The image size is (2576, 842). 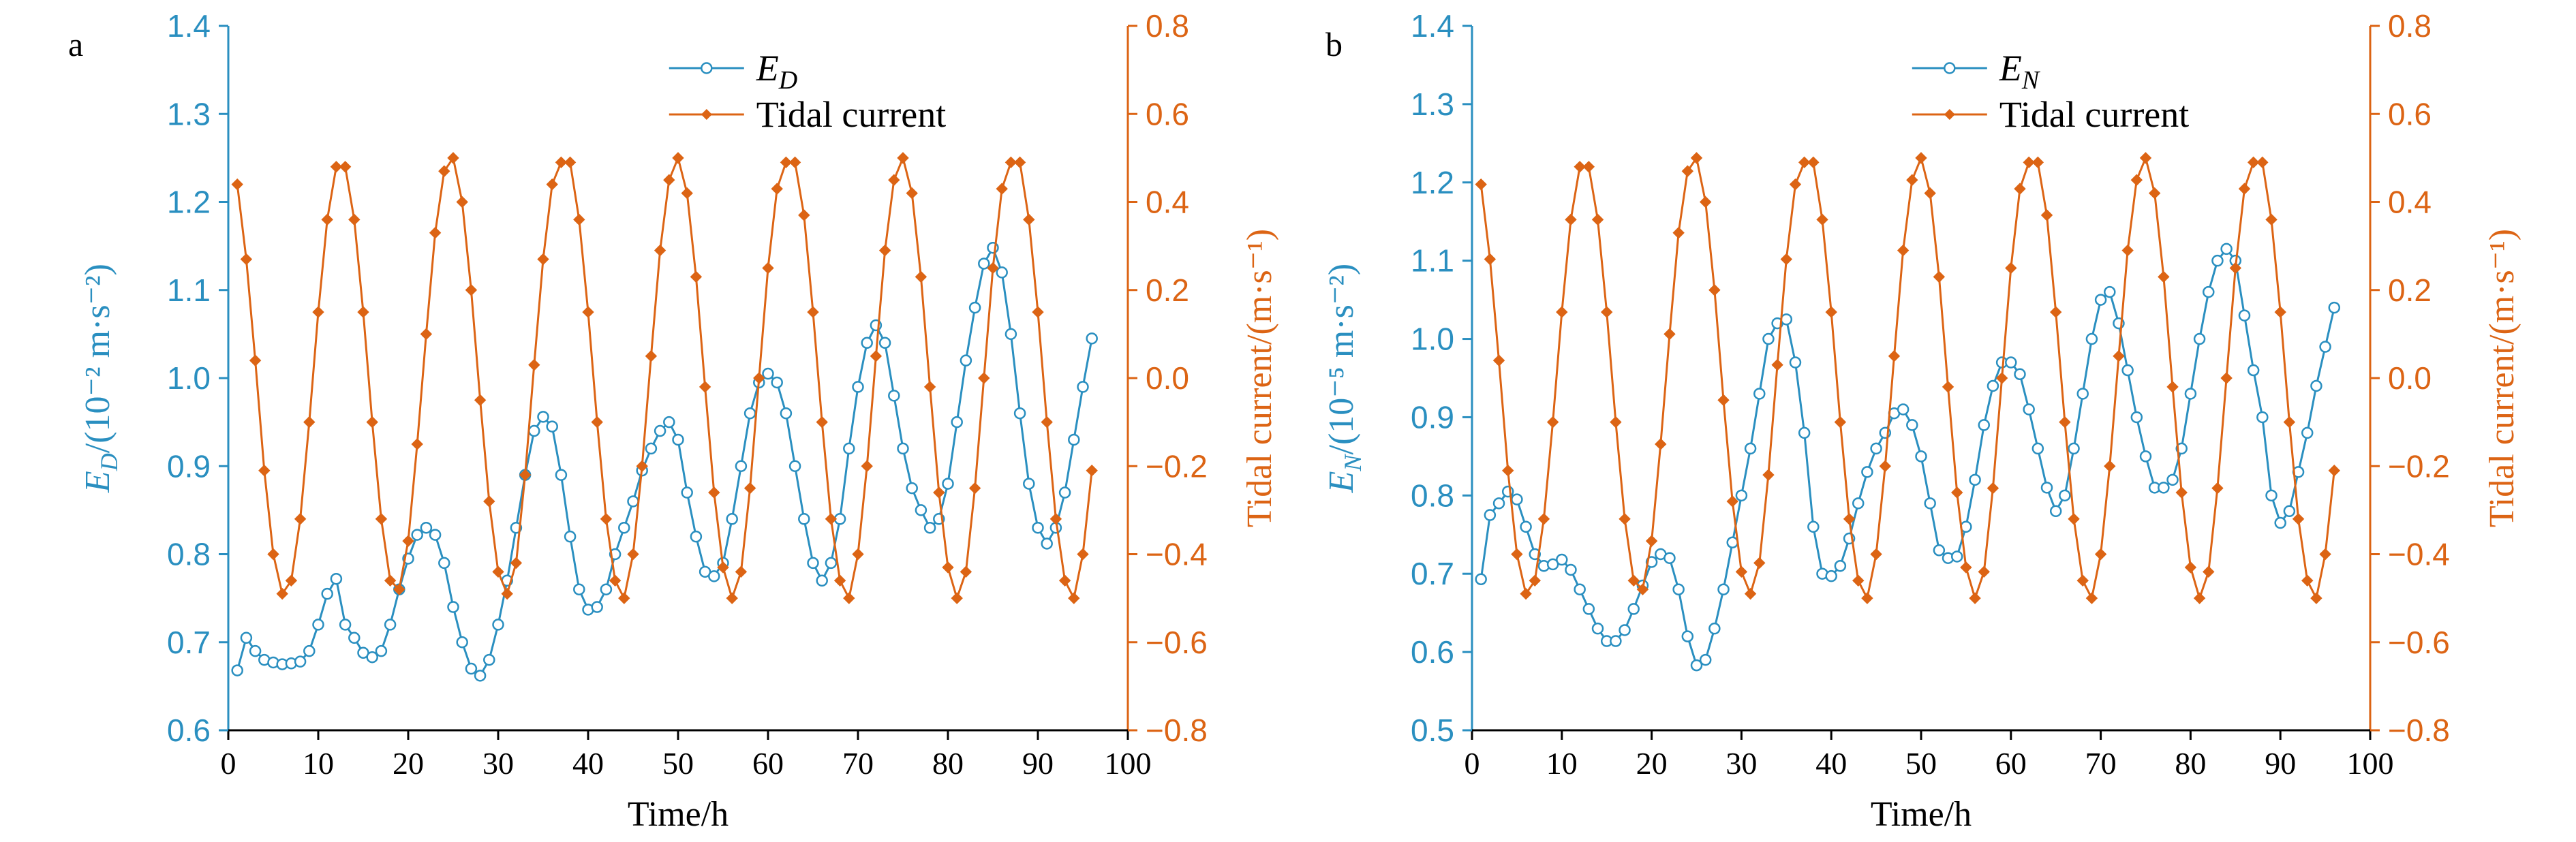 I want to click on x-tick-label: 20, so click(x=408, y=763).